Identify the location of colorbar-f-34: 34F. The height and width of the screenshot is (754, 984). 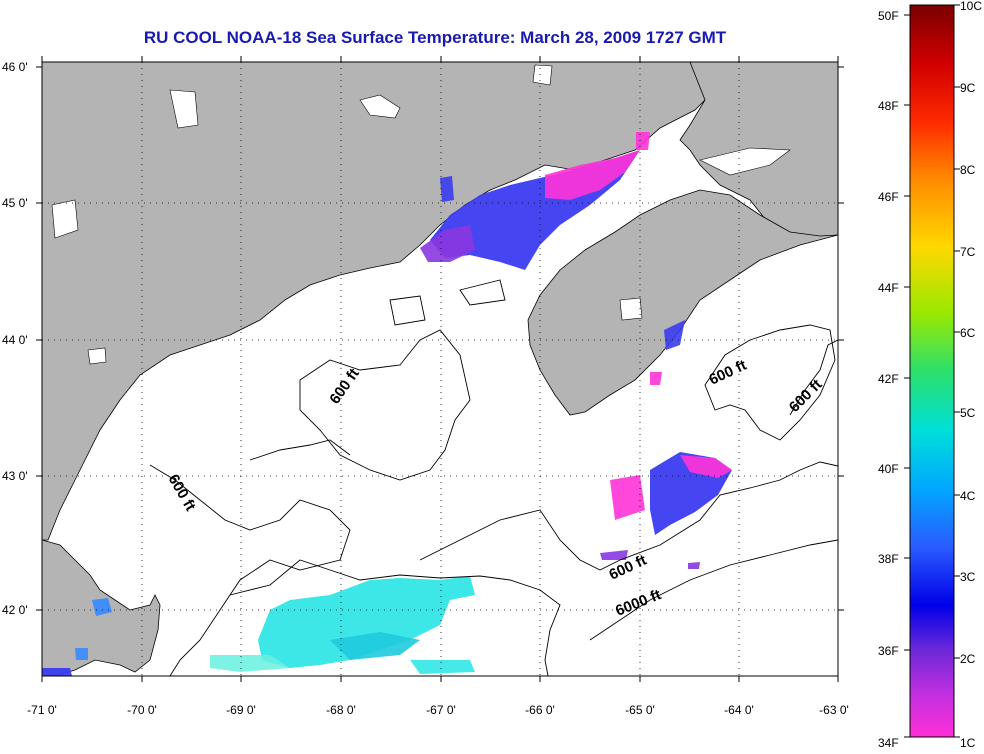
(888, 743).